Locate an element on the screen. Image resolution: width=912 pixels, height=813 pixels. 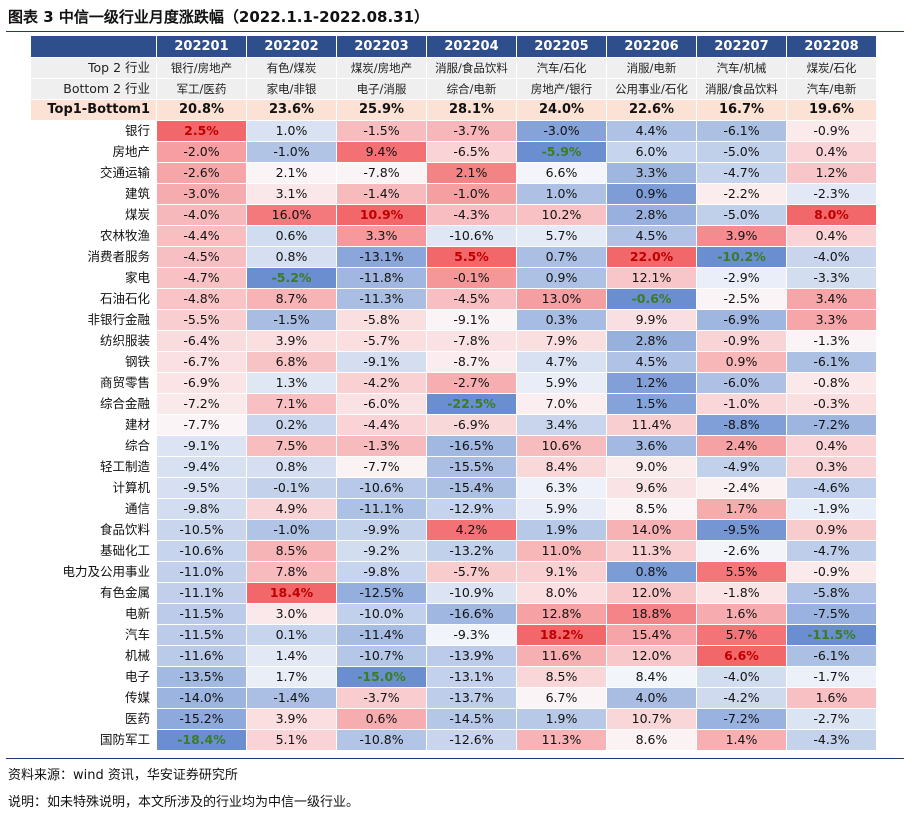
value-cell: -2.7% is located at coordinates (471, 383).